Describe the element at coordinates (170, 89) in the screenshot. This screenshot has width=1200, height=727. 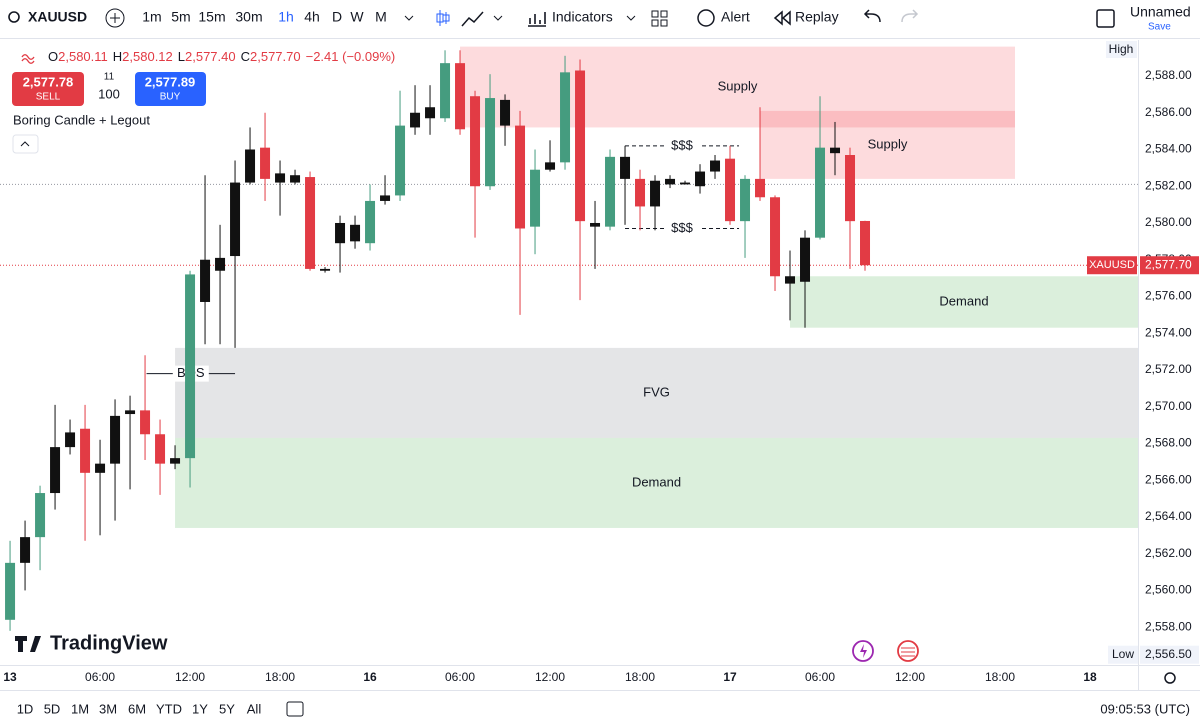
I see `buy-button` at that location.